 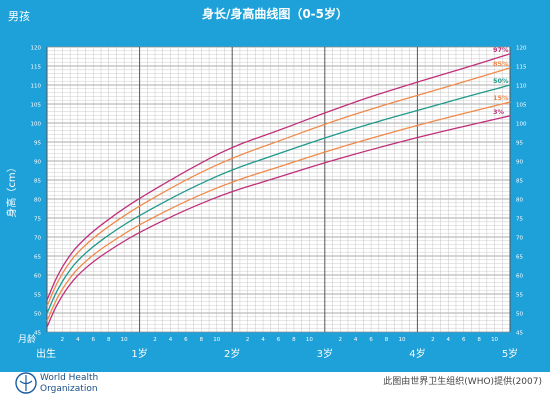 I want to click on y-tick-label-left: 50, so click(x=37, y=315).